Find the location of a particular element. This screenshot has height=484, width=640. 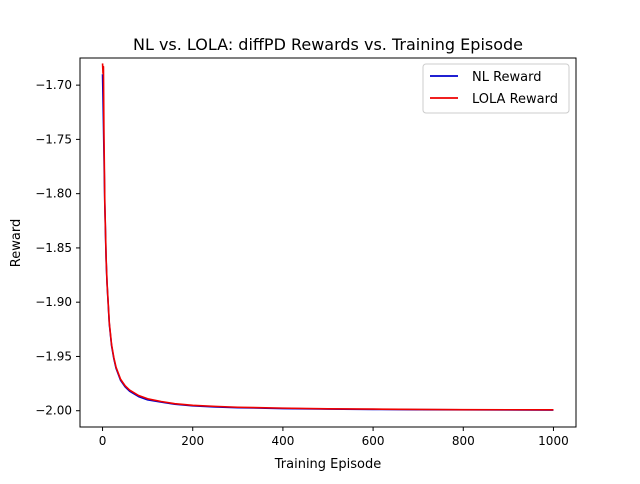

y-tick-label: −1.80 is located at coordinates (53, 194).